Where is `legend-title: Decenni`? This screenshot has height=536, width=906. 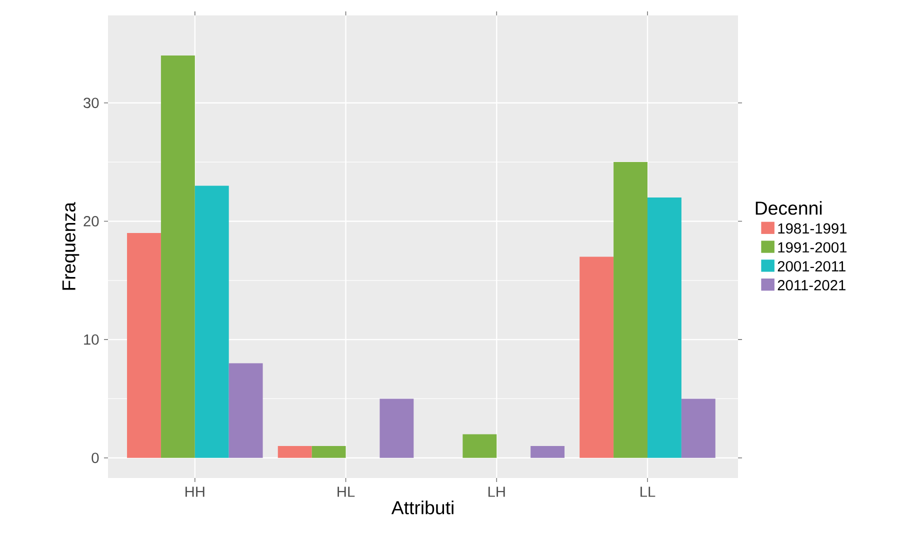 legend-title: Decenni is located at coordinates (789, 208).